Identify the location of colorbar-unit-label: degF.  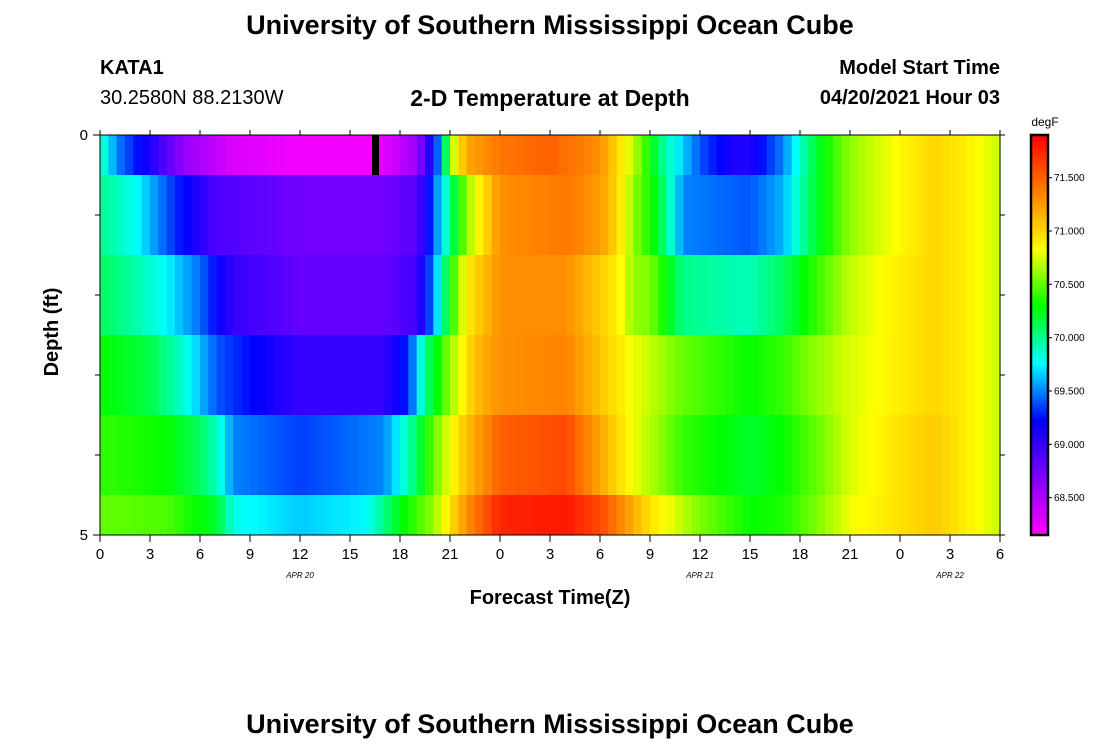
(1044, 122).